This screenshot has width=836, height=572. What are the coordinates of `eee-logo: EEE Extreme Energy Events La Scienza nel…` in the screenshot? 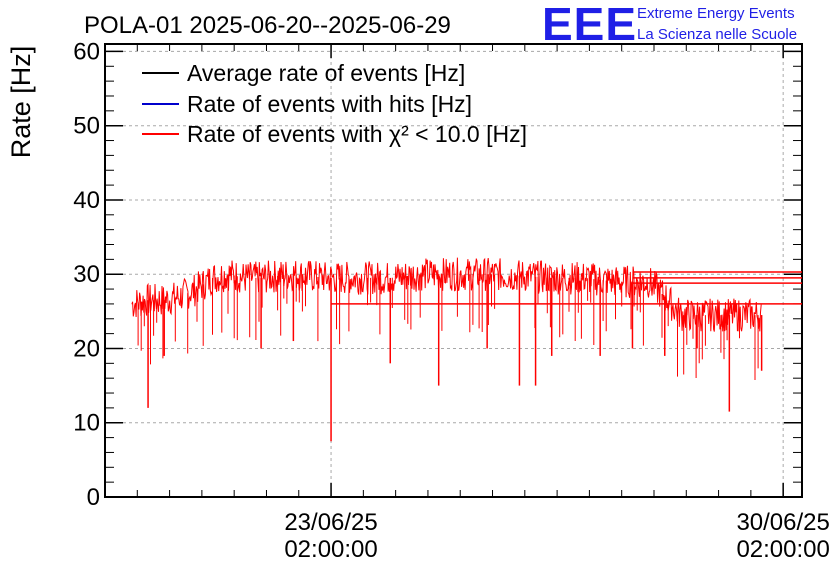 It's located at (669, 25).